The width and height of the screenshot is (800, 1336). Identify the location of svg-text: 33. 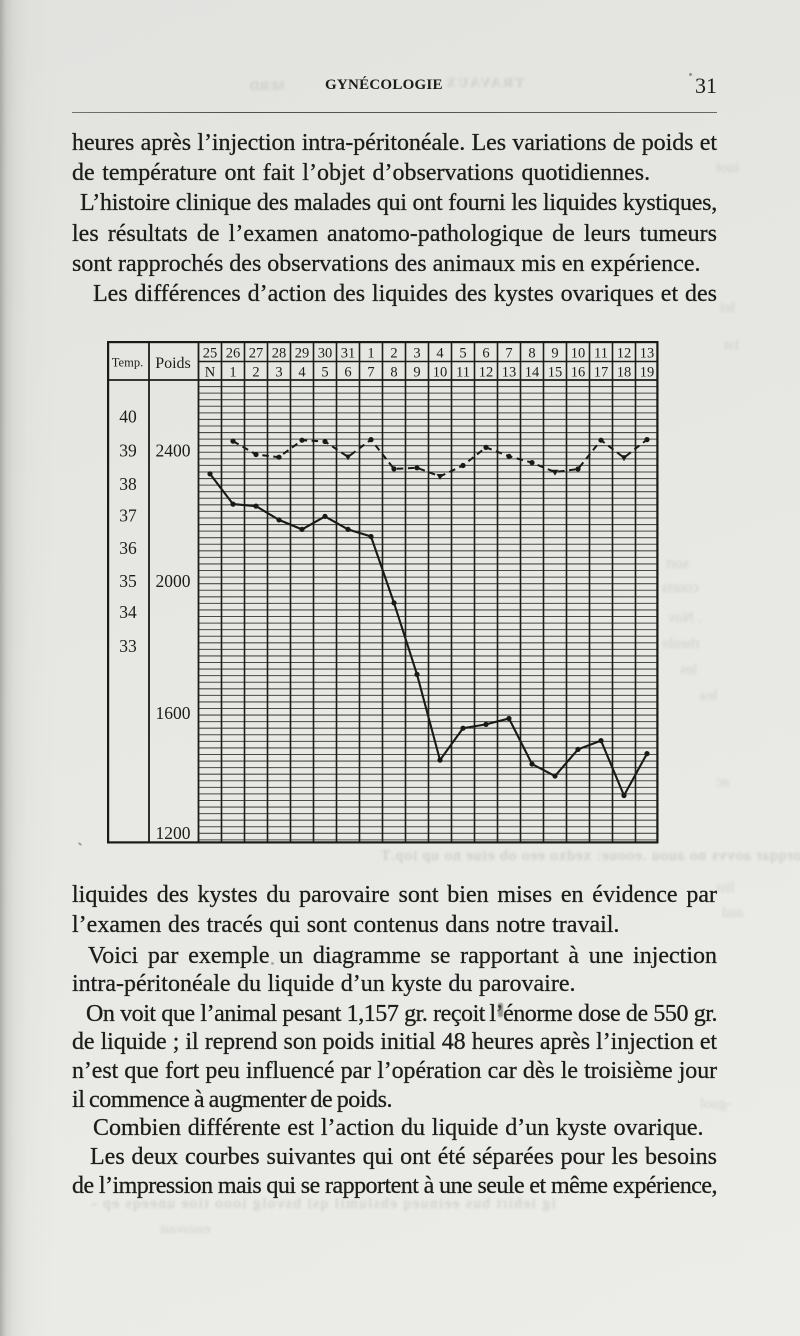
(128, 646).